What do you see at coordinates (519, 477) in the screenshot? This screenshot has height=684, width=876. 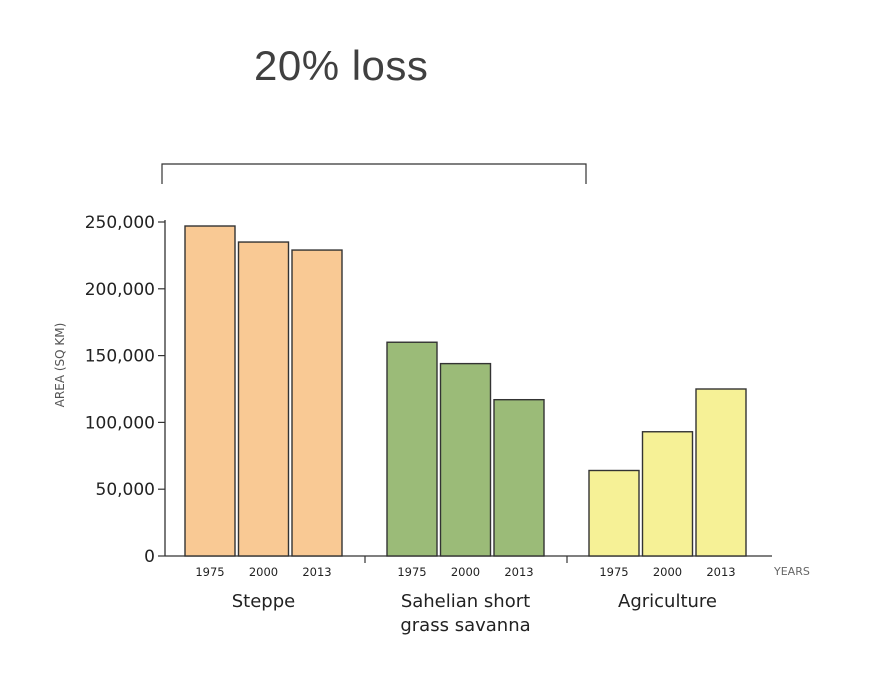 I see `bar-sahelian-2013` at bounding box center [519, 477].